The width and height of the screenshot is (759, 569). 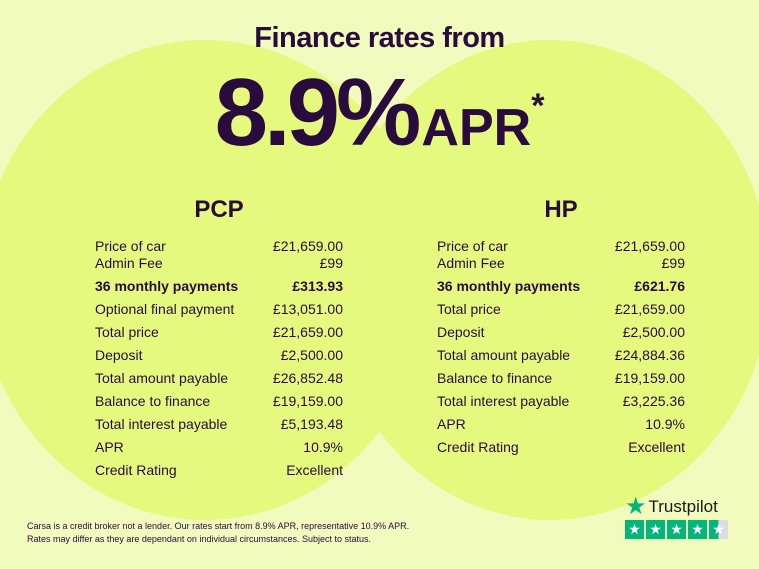 I want to click on table-row: Total amount payable £24,884.36, so click(x=561, y=355).